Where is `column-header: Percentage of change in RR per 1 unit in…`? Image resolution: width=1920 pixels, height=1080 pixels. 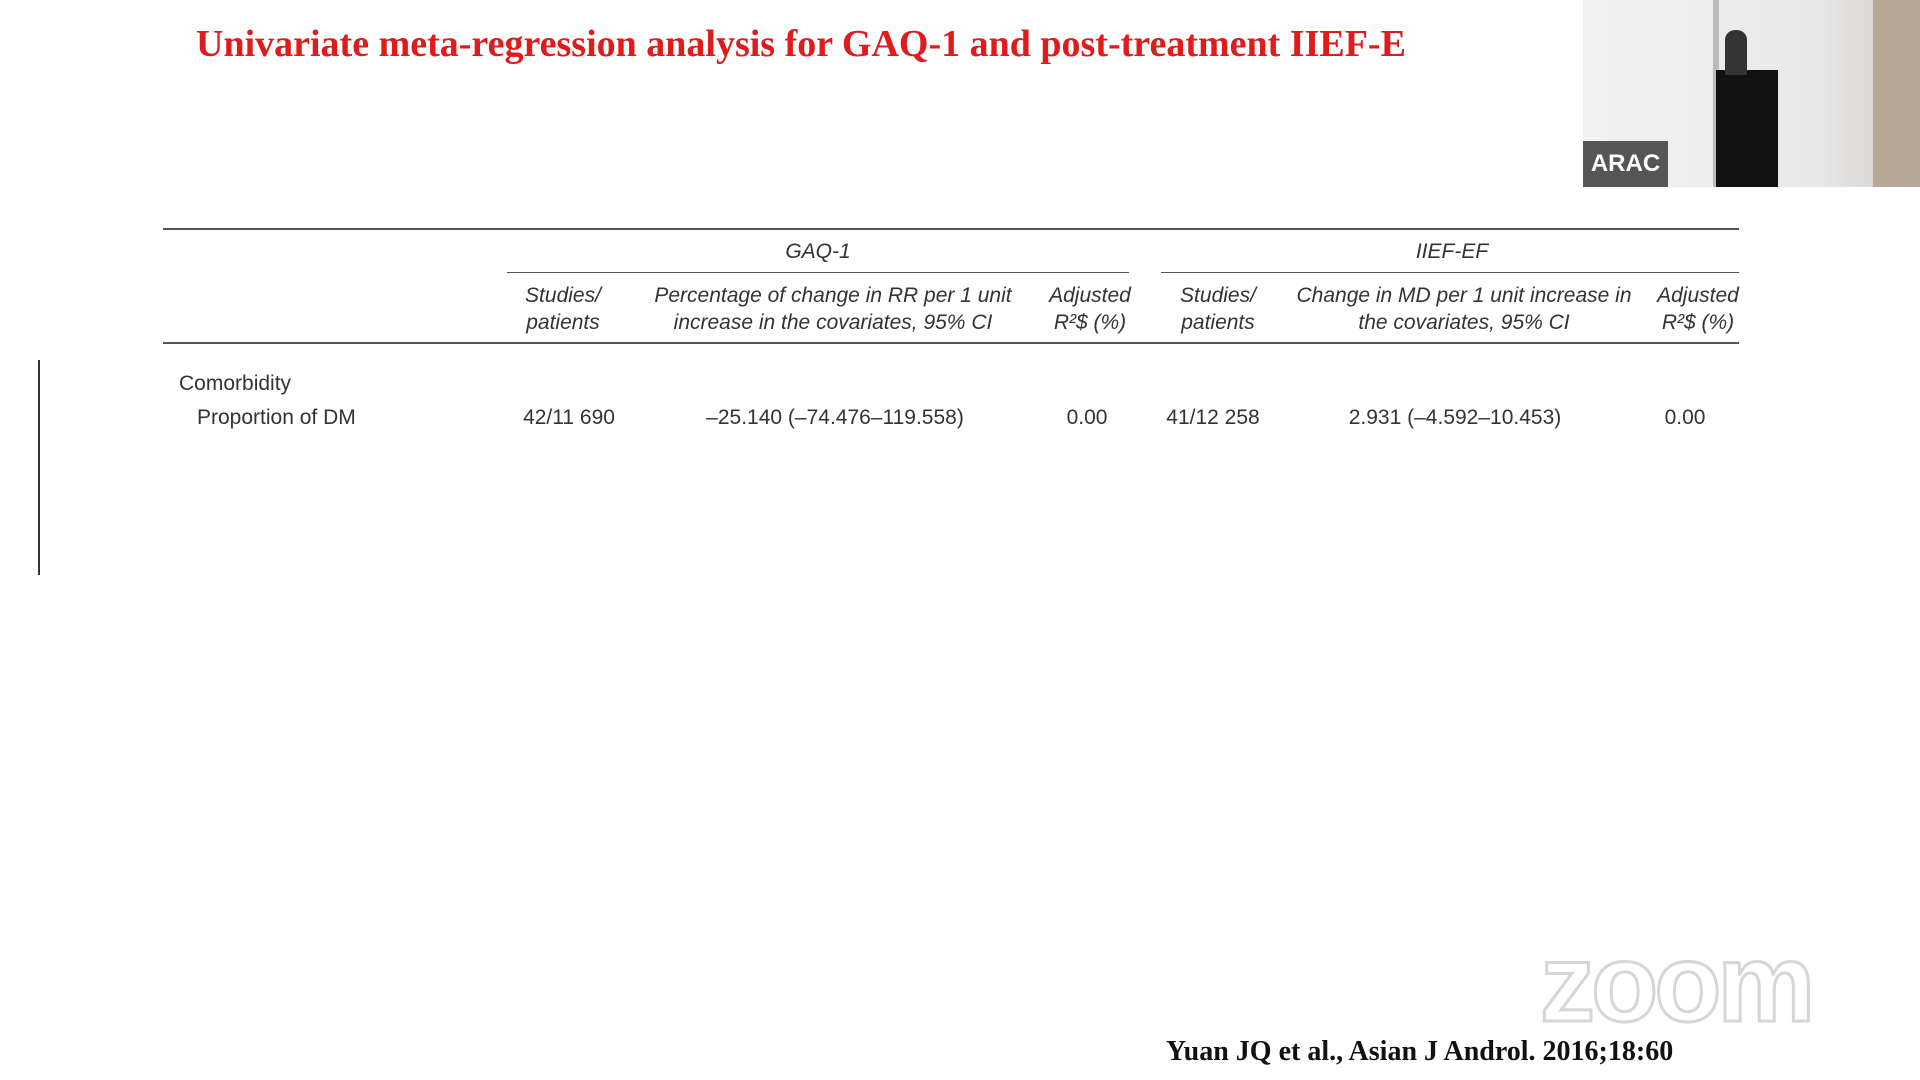 column-header: Percentage of change in RR per 1 unit in… is located at coordinates (833, 309).